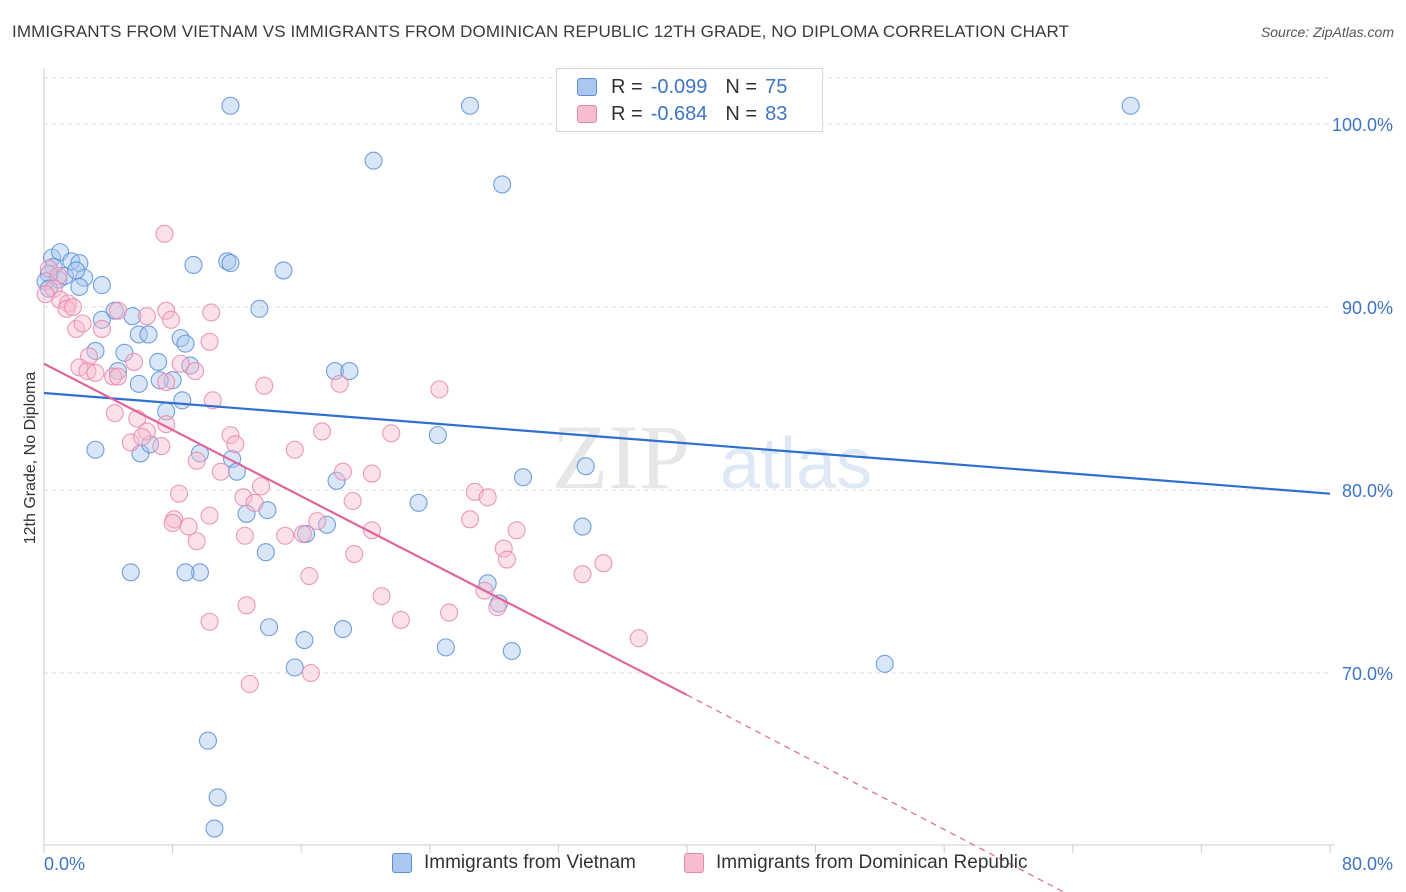  What do you see at coordinates (530, 862) in the screenshot?
I see `legend-label-vietnam: Immigrants from Vietnam` at bounding box center [530, 862].